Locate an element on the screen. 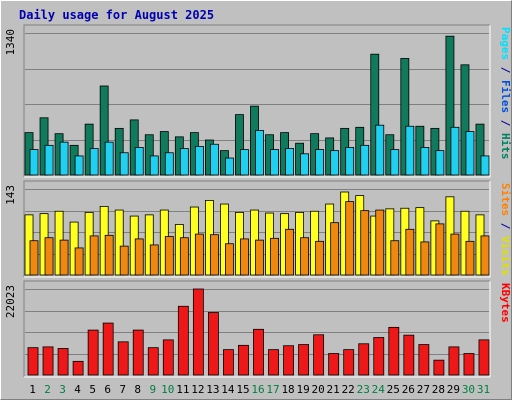 Image resolution: width=512 pixels, height=405 pixels. x-tick-label: 24 is located at coordinates (379, 389).